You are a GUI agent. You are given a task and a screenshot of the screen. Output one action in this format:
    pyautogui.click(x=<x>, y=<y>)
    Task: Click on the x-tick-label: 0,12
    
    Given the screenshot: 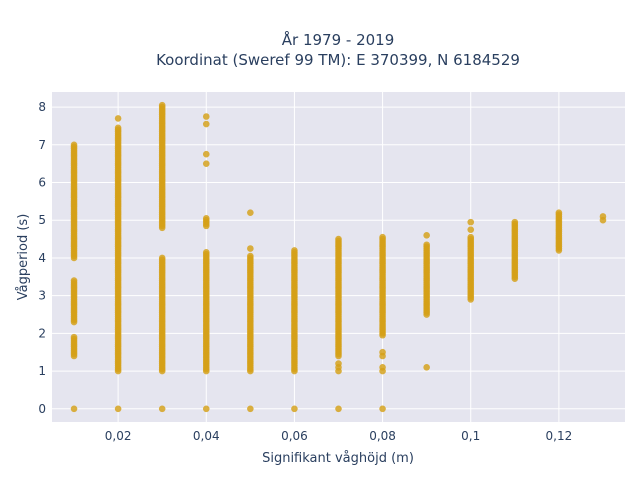 What is the action you would take?
    pyautogui.click(x=559, y=436)
    